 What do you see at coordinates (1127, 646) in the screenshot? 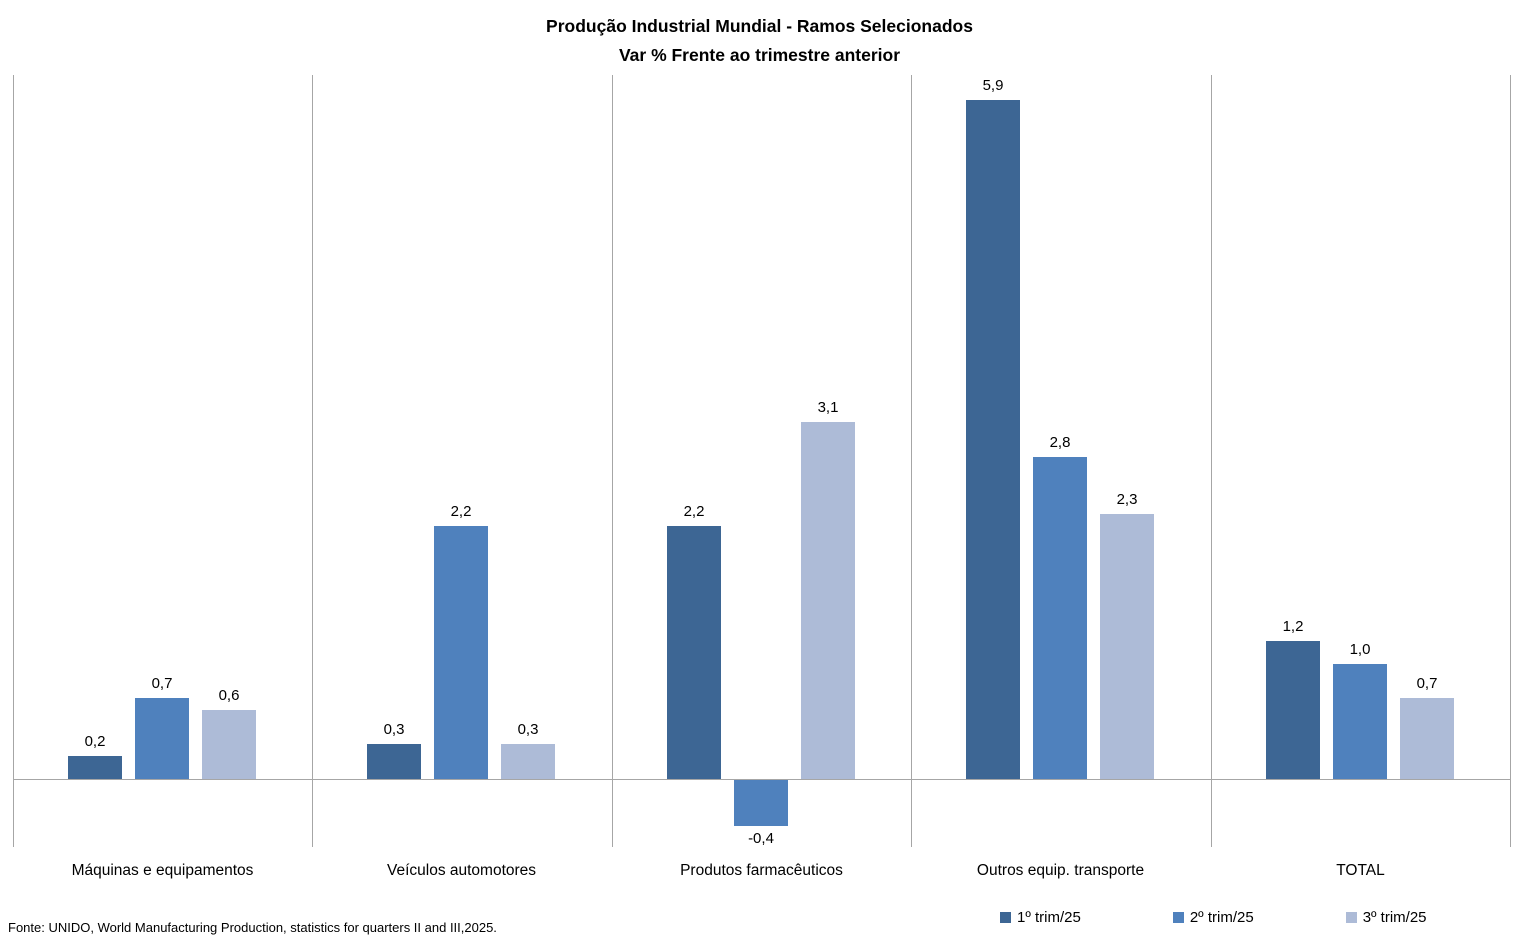
I see `bar-3trim-cat4` at bounding box center [1127, 646].